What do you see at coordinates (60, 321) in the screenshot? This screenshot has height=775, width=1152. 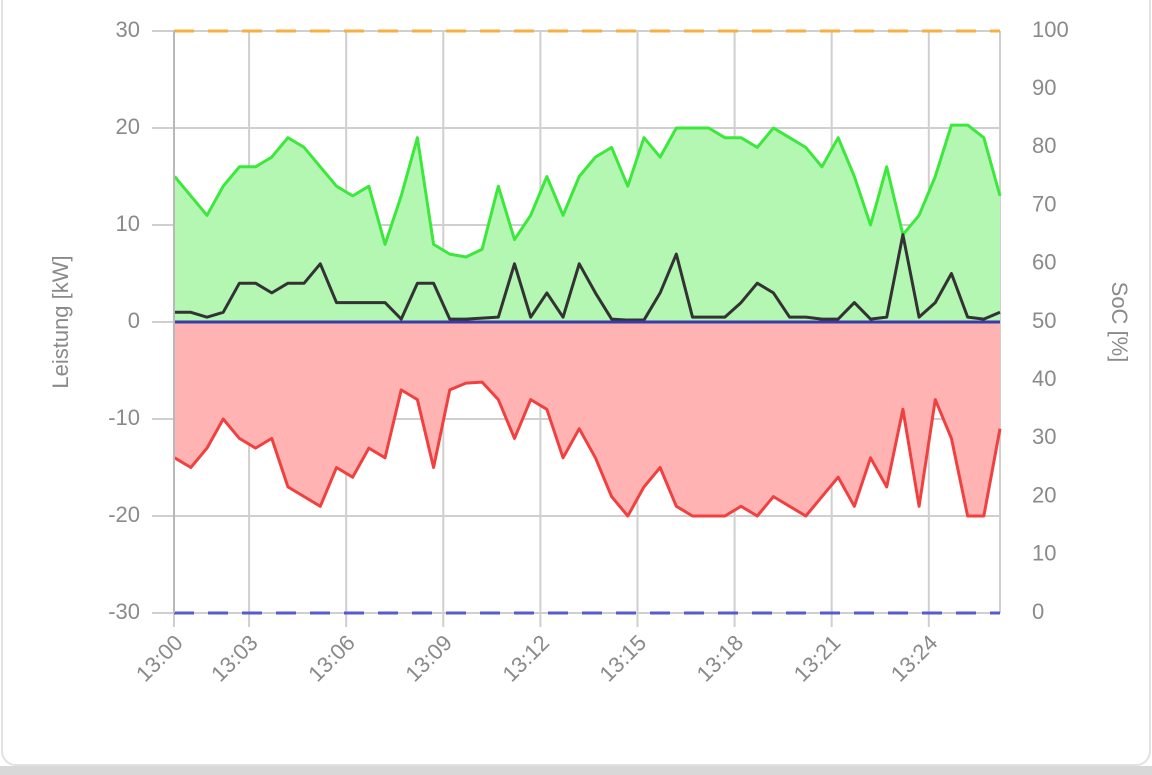 I see `y-axis-title: Leistung [kW]` at bounding box center [60, 321].